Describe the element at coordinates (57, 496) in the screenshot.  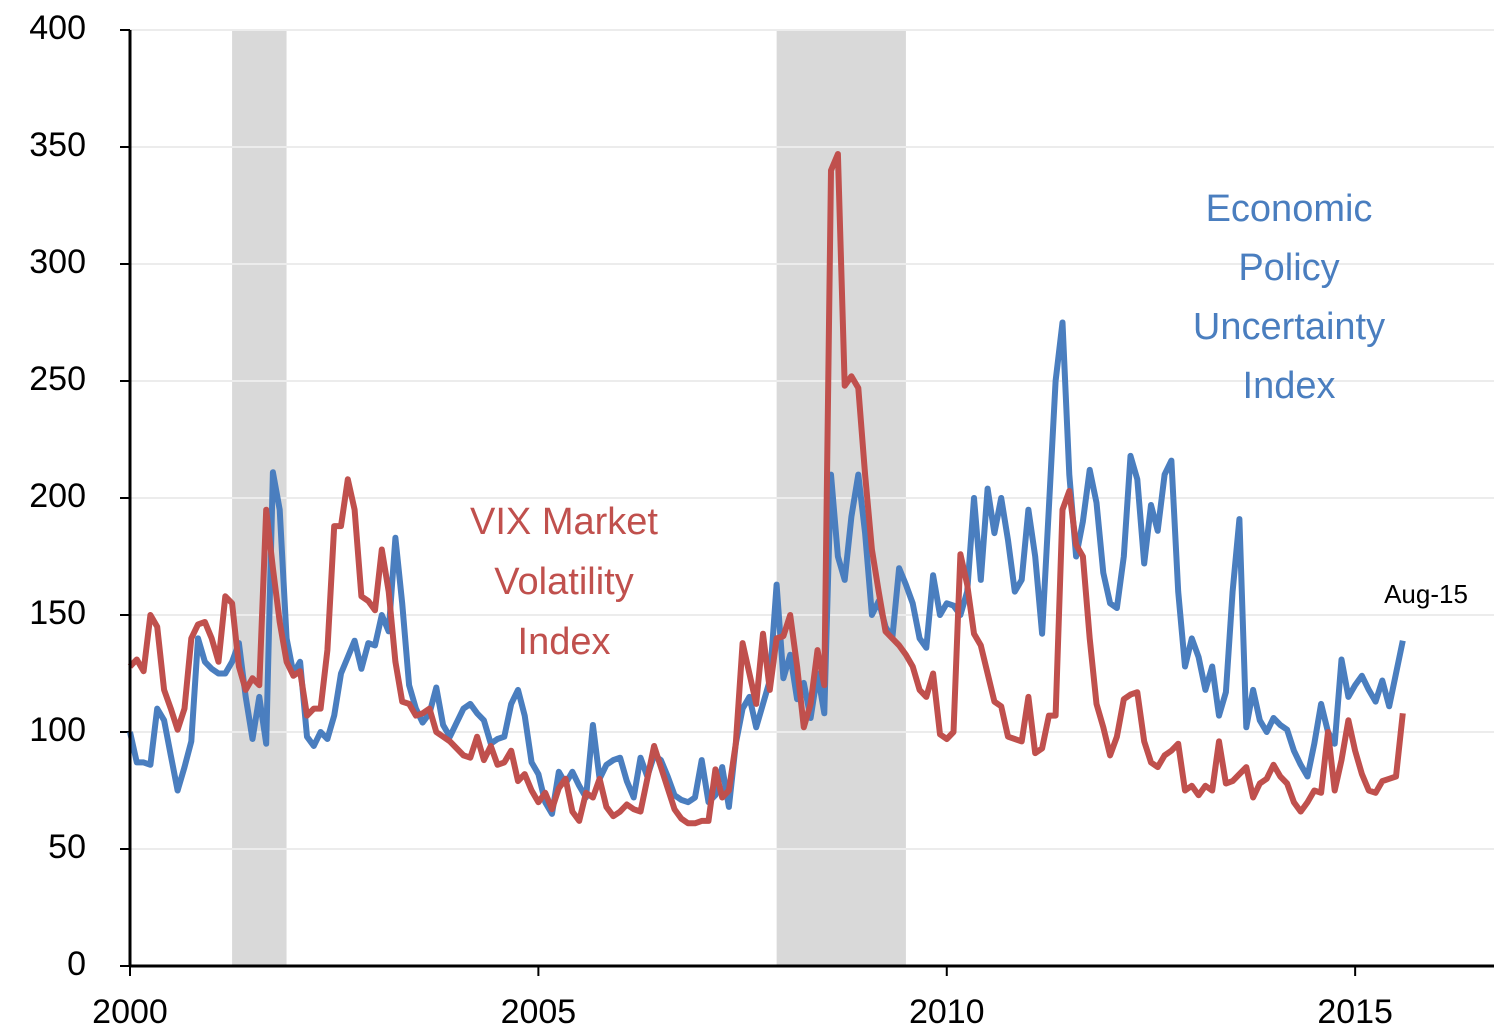
I see `y-tick-label: 200` at that location.